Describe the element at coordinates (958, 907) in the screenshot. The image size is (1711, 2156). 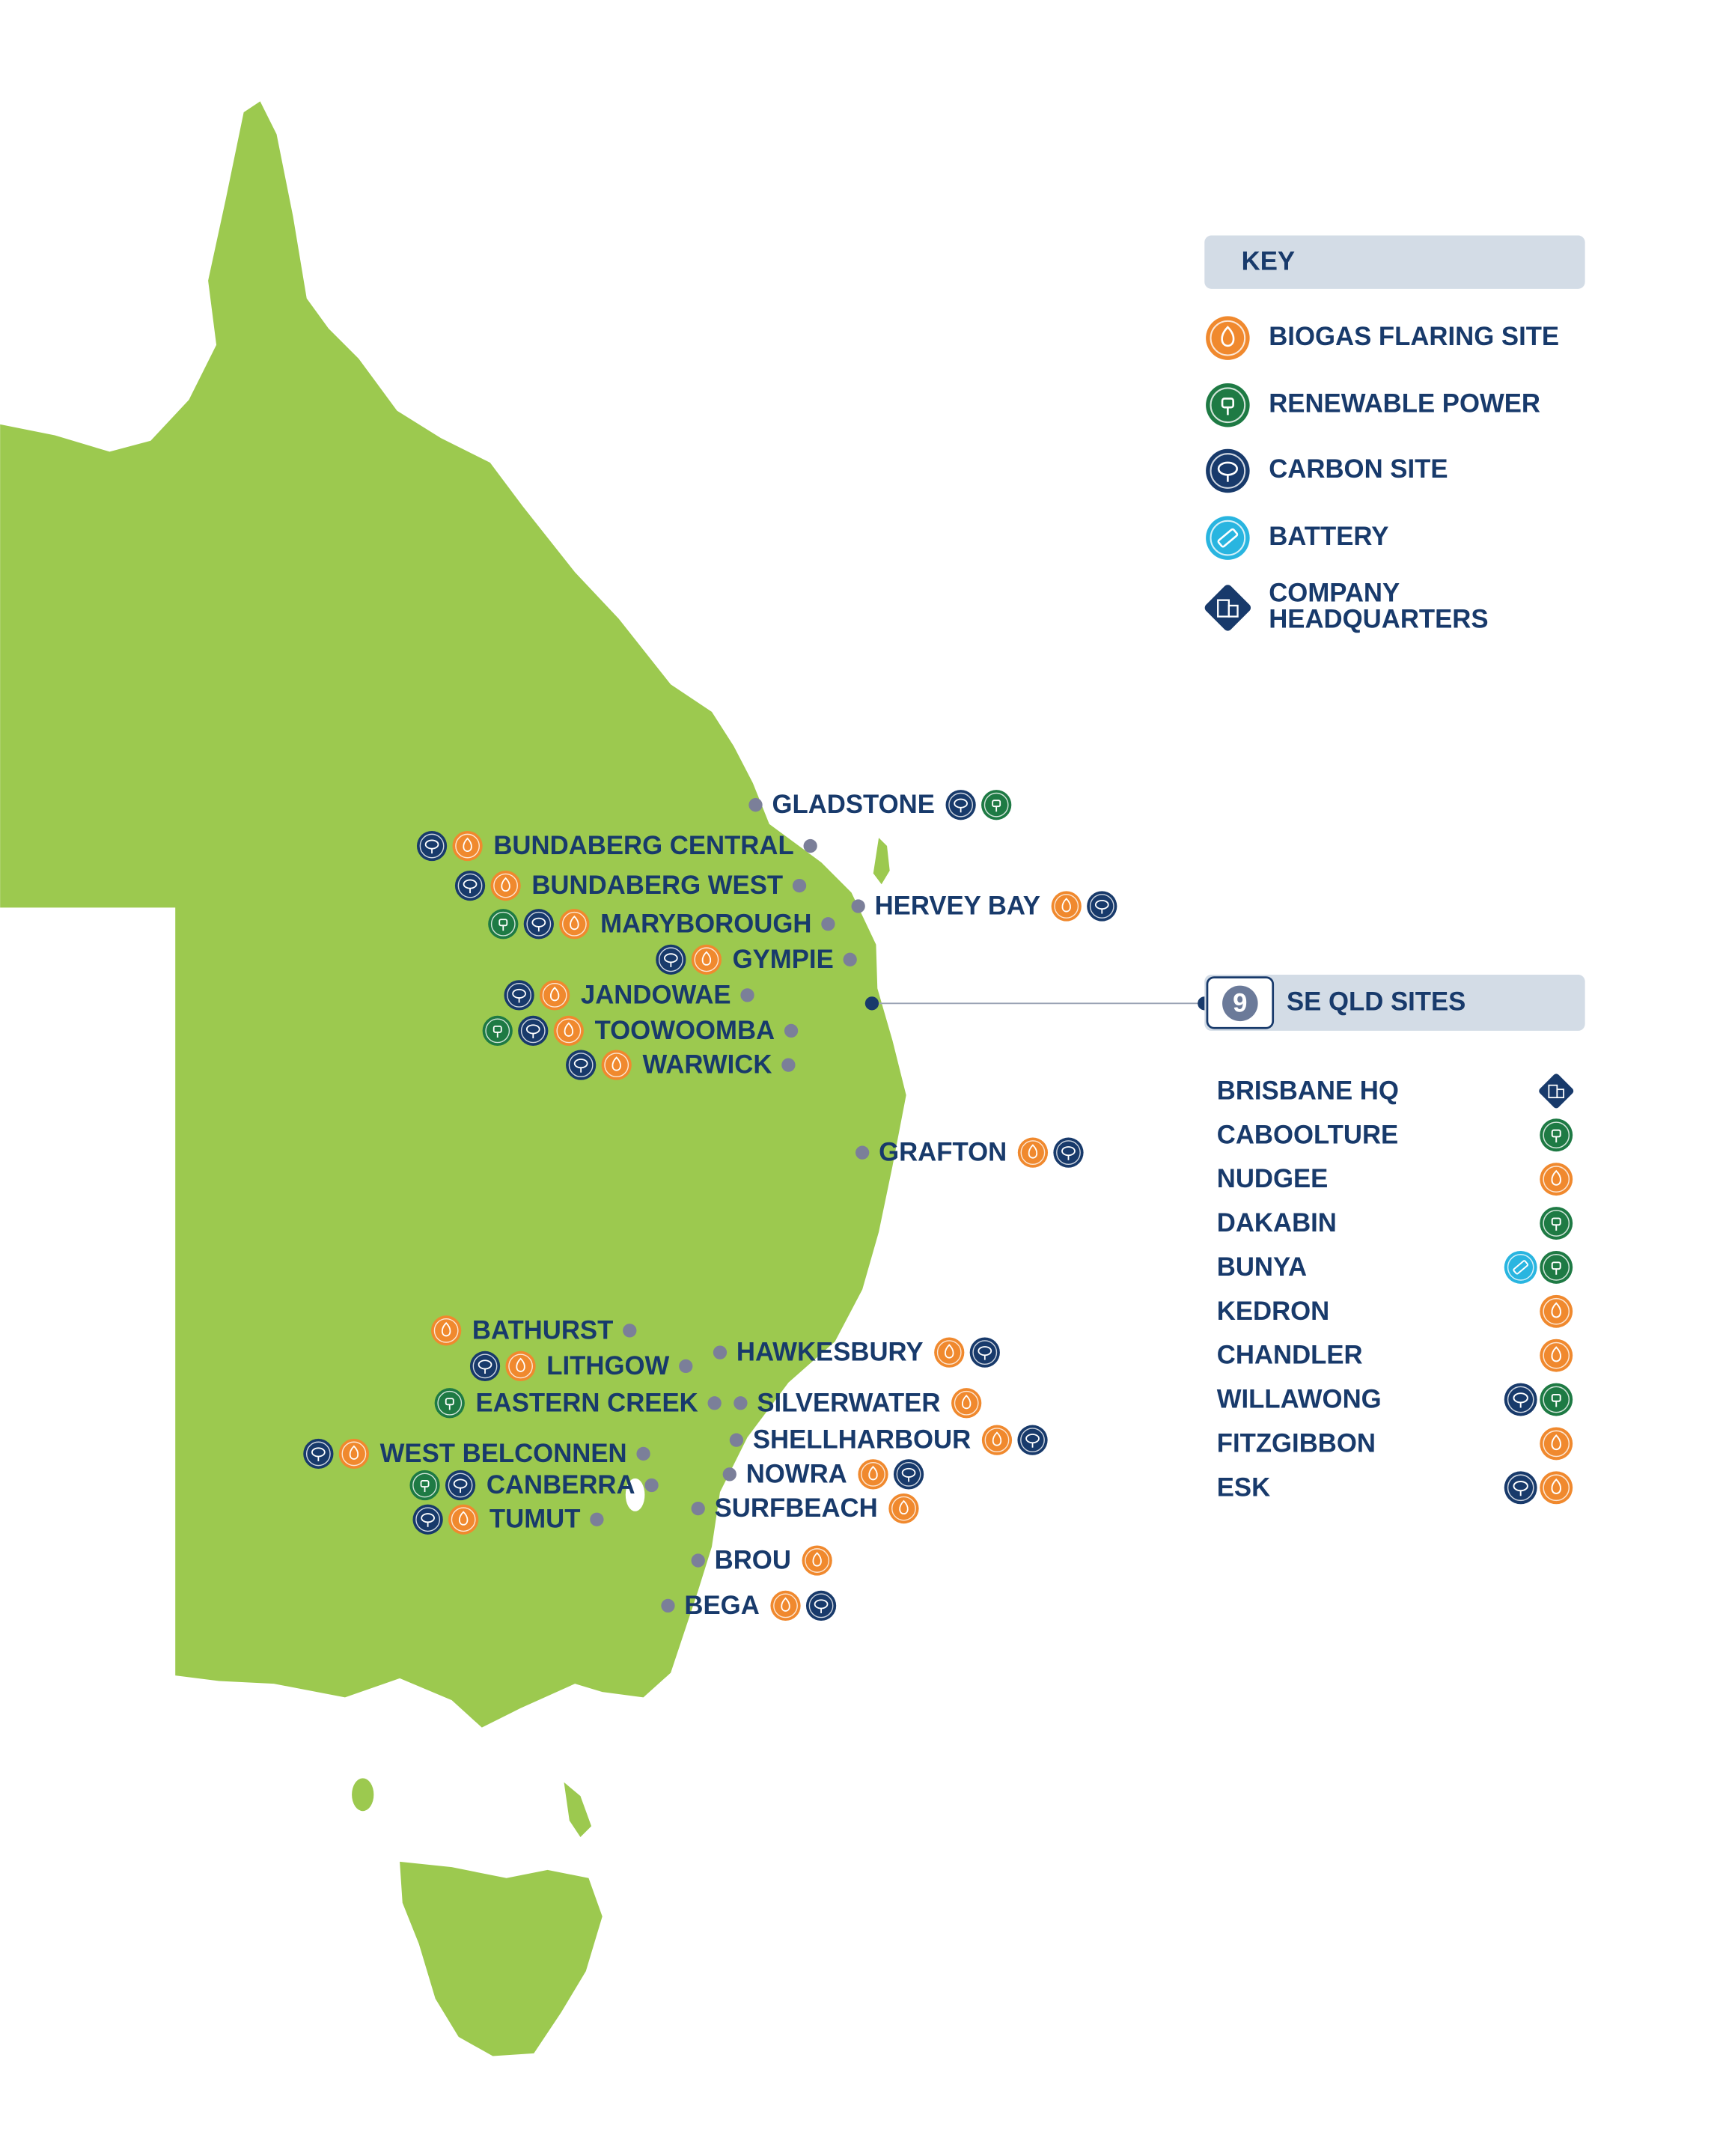
I see `site-name: HERVEY BAY` at that location.